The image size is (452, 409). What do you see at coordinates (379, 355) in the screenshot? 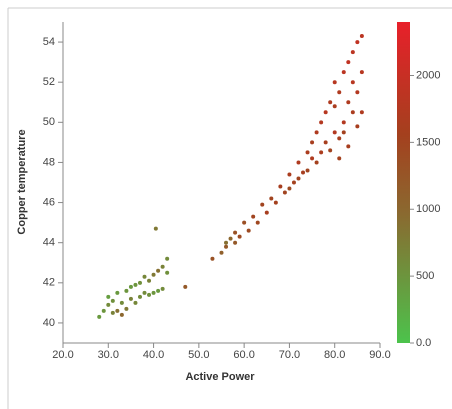
I see `x-tick-label: 90.0` at bounding box center [379, 355].